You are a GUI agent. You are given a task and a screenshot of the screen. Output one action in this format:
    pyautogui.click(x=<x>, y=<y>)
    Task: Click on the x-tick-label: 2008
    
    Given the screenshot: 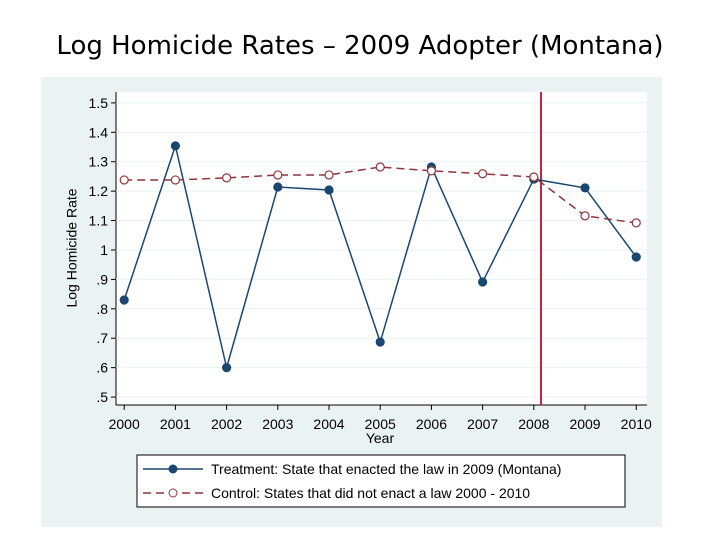 What is the action you would take?
    pyautogui.click(x=533, y=424)
    